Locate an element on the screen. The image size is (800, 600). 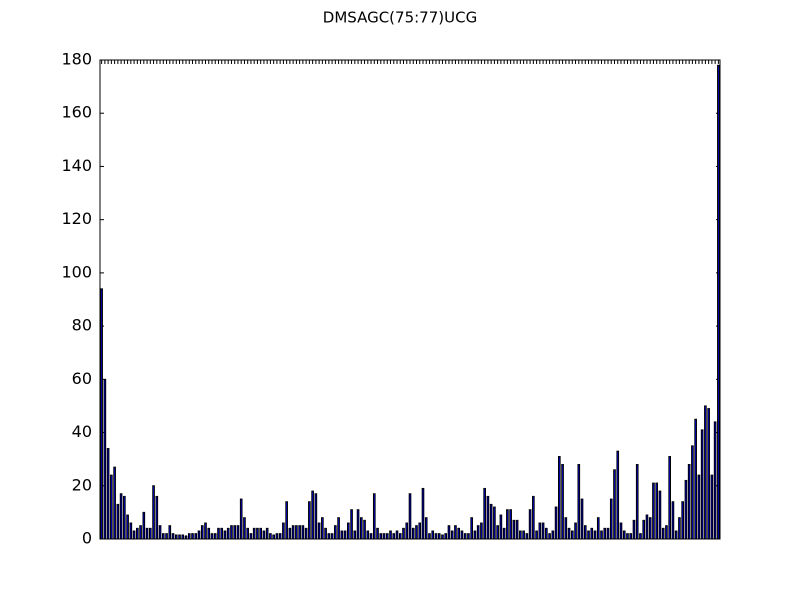
y-tick-label: 80 is located at coordinates (82, 325).